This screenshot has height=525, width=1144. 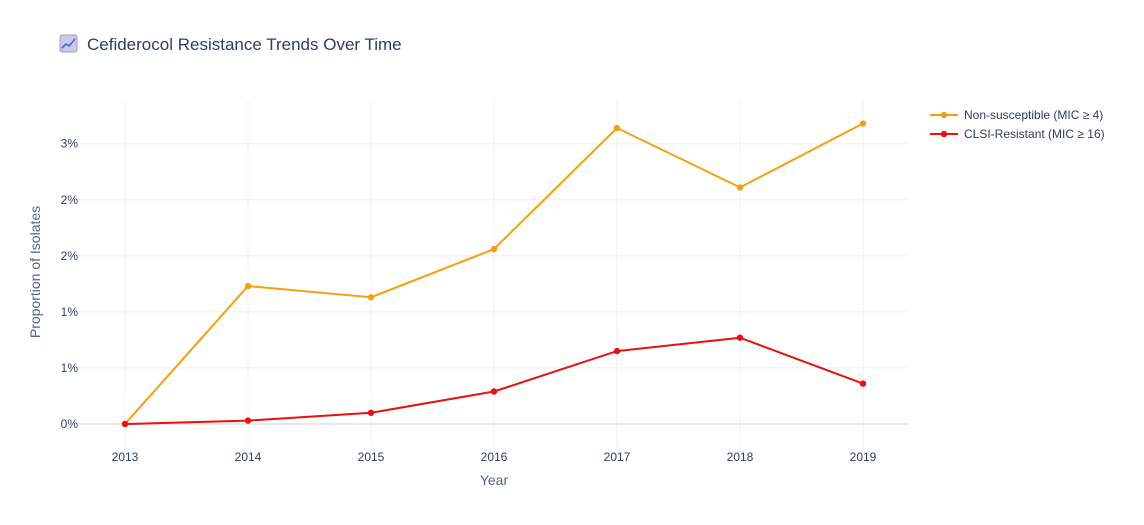 I want to click on x-tick-label: 2018, so click(x=740, y=457).